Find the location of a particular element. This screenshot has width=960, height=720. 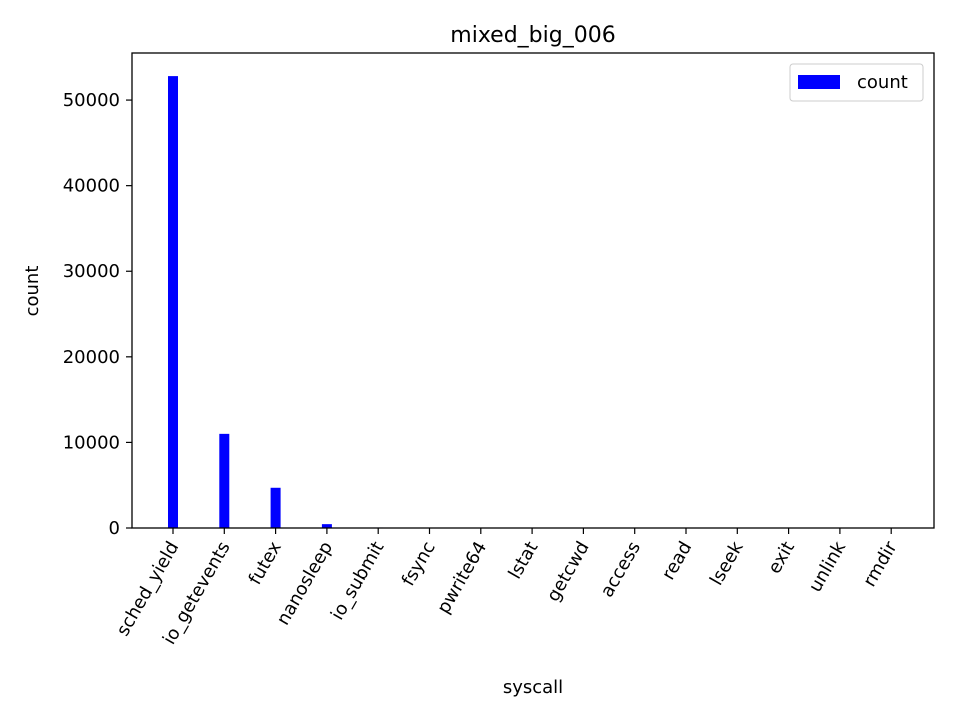

bar-io_getevents is located at coordinates (224, 480).